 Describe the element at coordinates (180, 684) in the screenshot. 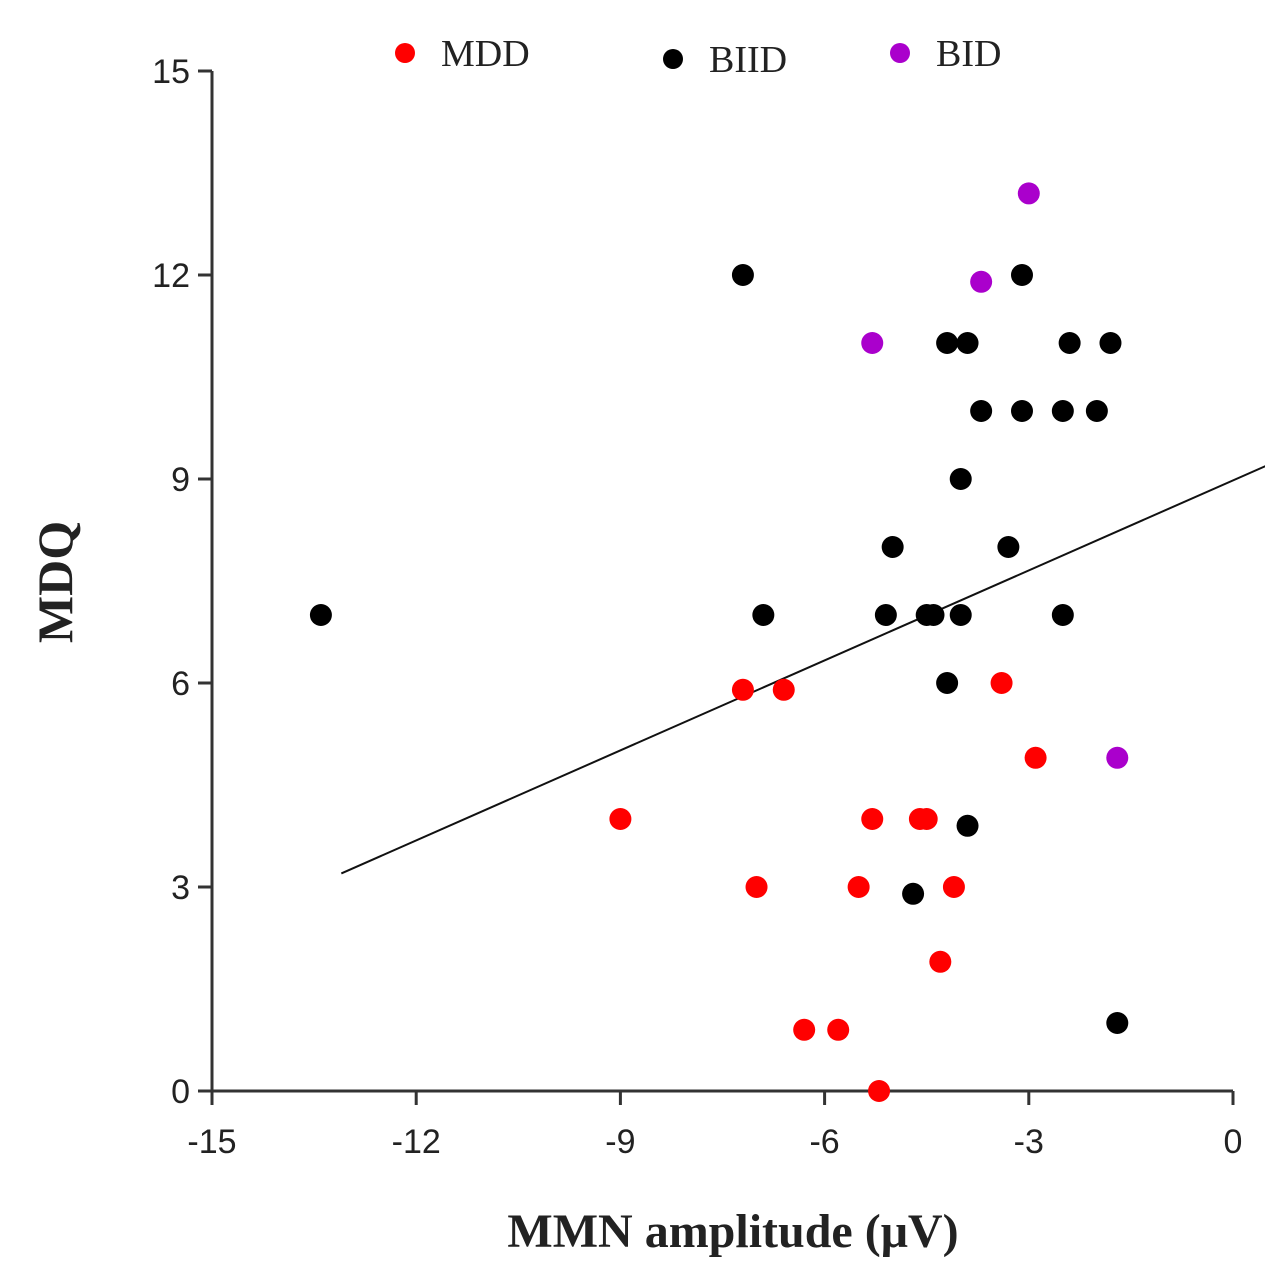

I see `y-tick-label: 6` at that location.